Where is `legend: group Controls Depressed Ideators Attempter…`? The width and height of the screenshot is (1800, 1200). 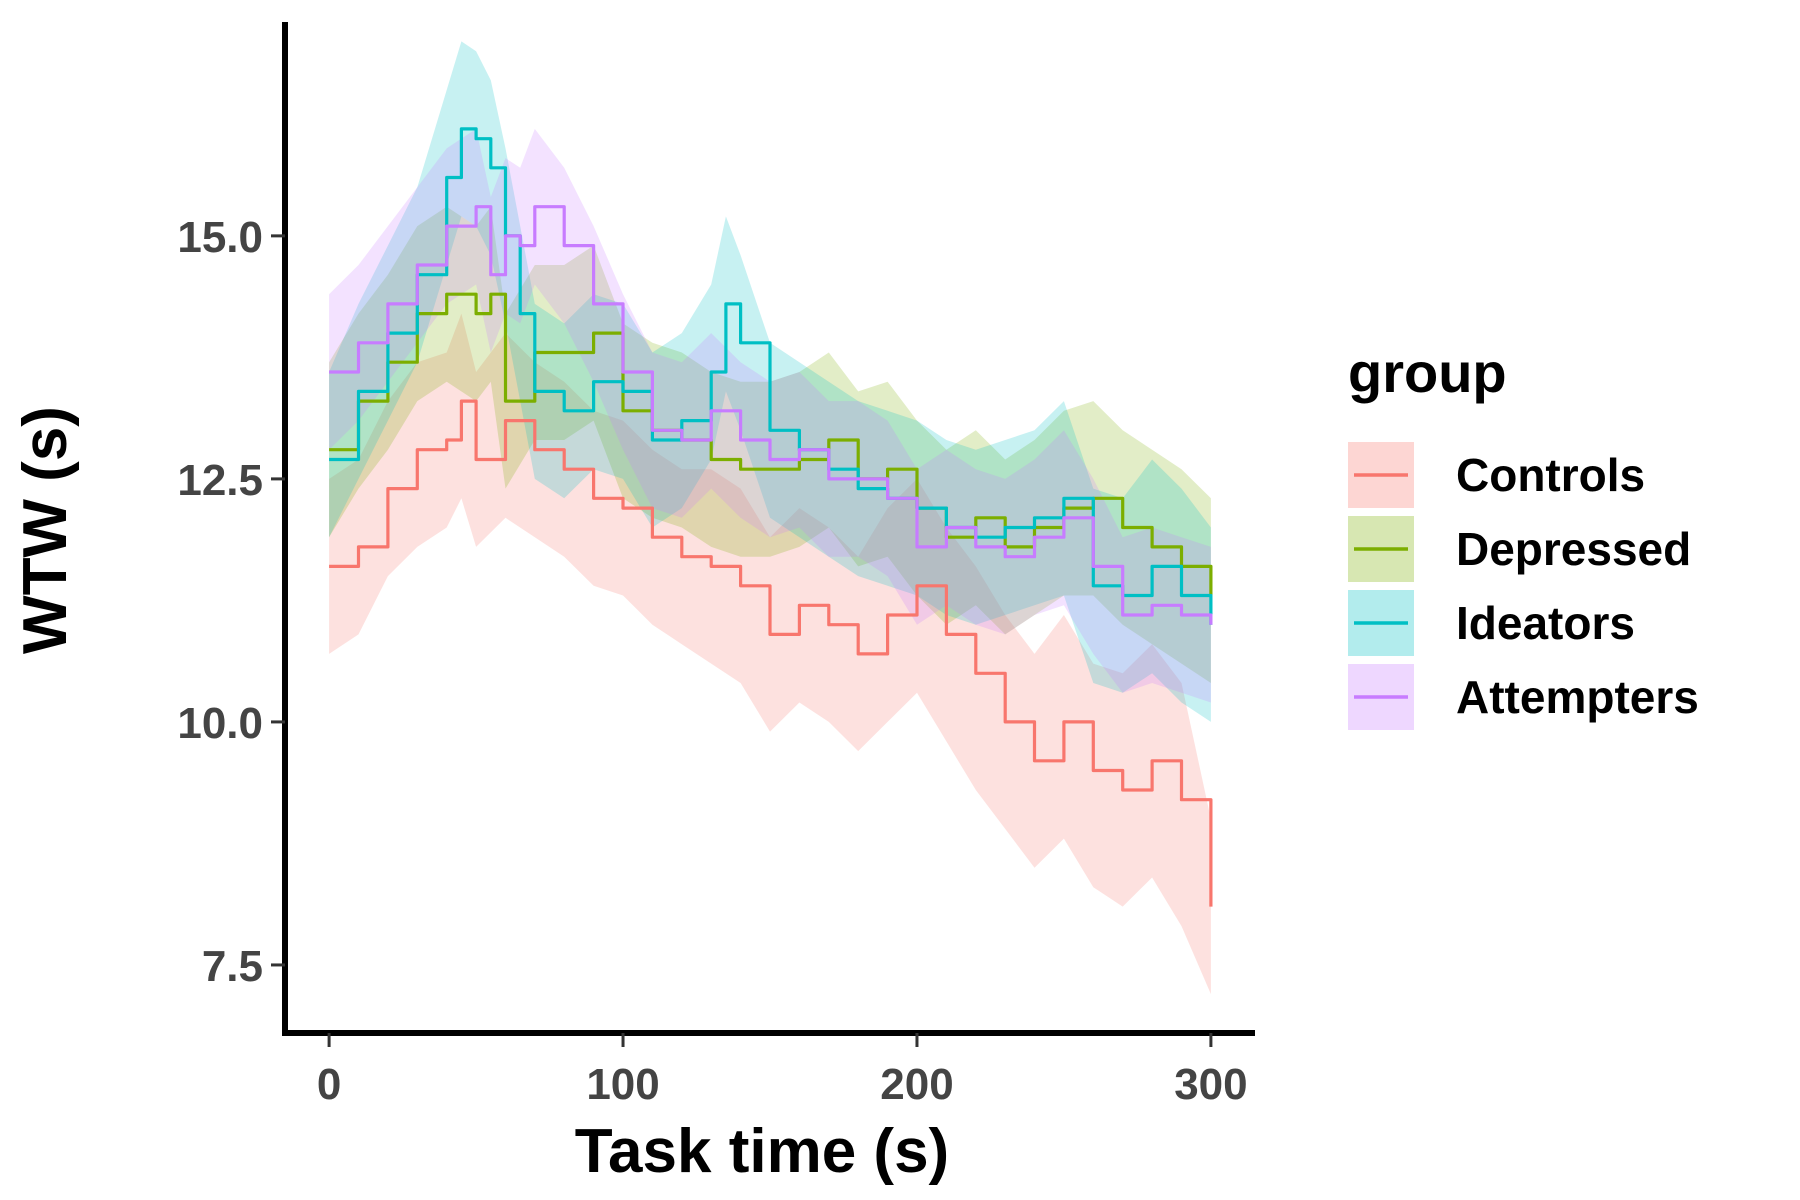 legend: group Controls Depressed Ideators Attempter… is located at coordinates (1523, 535).